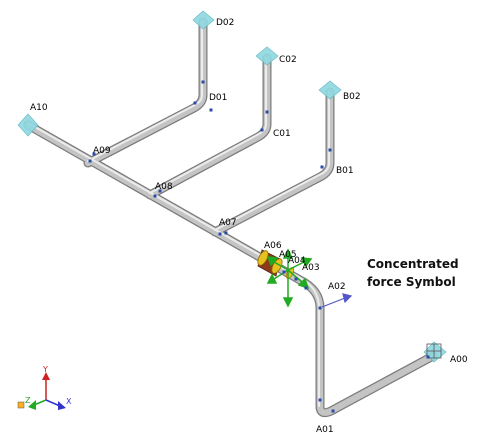 The image size is (482, 445). What do you see at coordinates (413, 264) in the screenshot?
I see `annotation-line-1: Concentrated` at bounding box center [413, 264].